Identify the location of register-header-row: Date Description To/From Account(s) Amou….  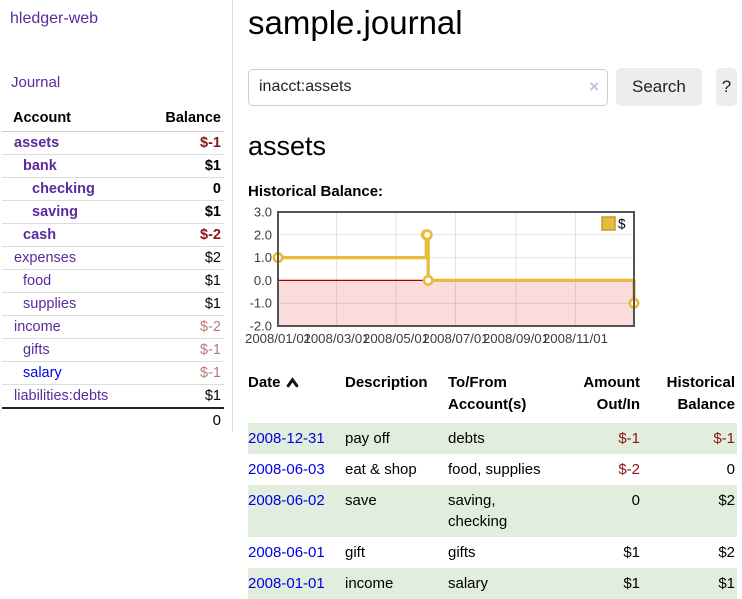
(492, 396).